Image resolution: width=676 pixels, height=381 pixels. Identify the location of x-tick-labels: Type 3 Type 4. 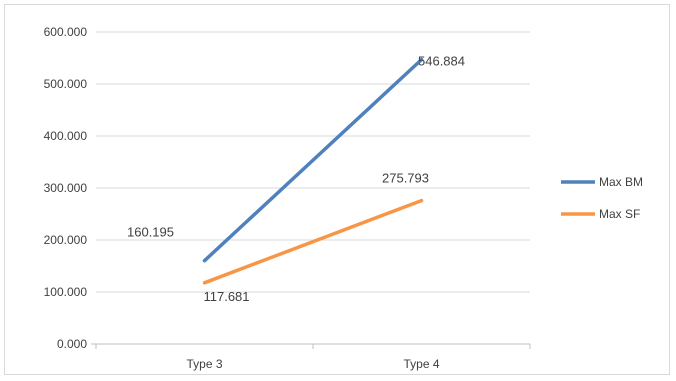
(312, 364).